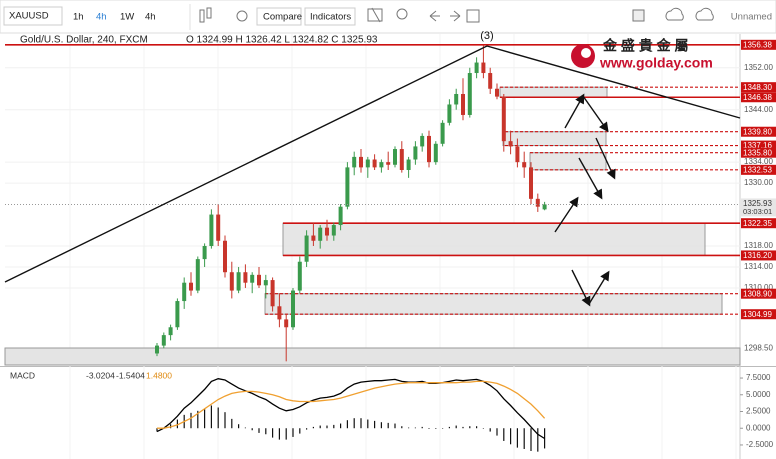 The image size is (776, 459). What do you see at coordinates (613, 82) in the screenshot?
I see `trendline` at bounding box center [613, 82].